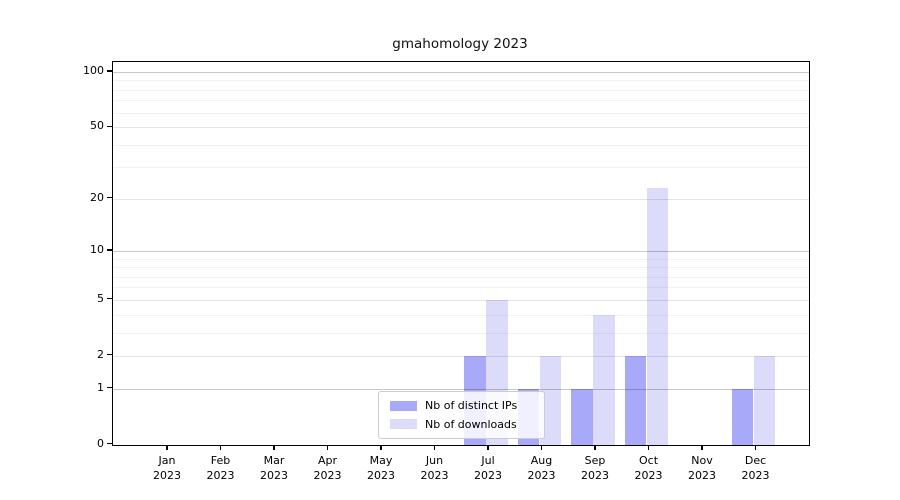 This screenshot has width=900, height=500. Describe the element at coordinates (220, 468) in the screenshot. I see `x-tick-label-feb: Feb 2023` at that location.